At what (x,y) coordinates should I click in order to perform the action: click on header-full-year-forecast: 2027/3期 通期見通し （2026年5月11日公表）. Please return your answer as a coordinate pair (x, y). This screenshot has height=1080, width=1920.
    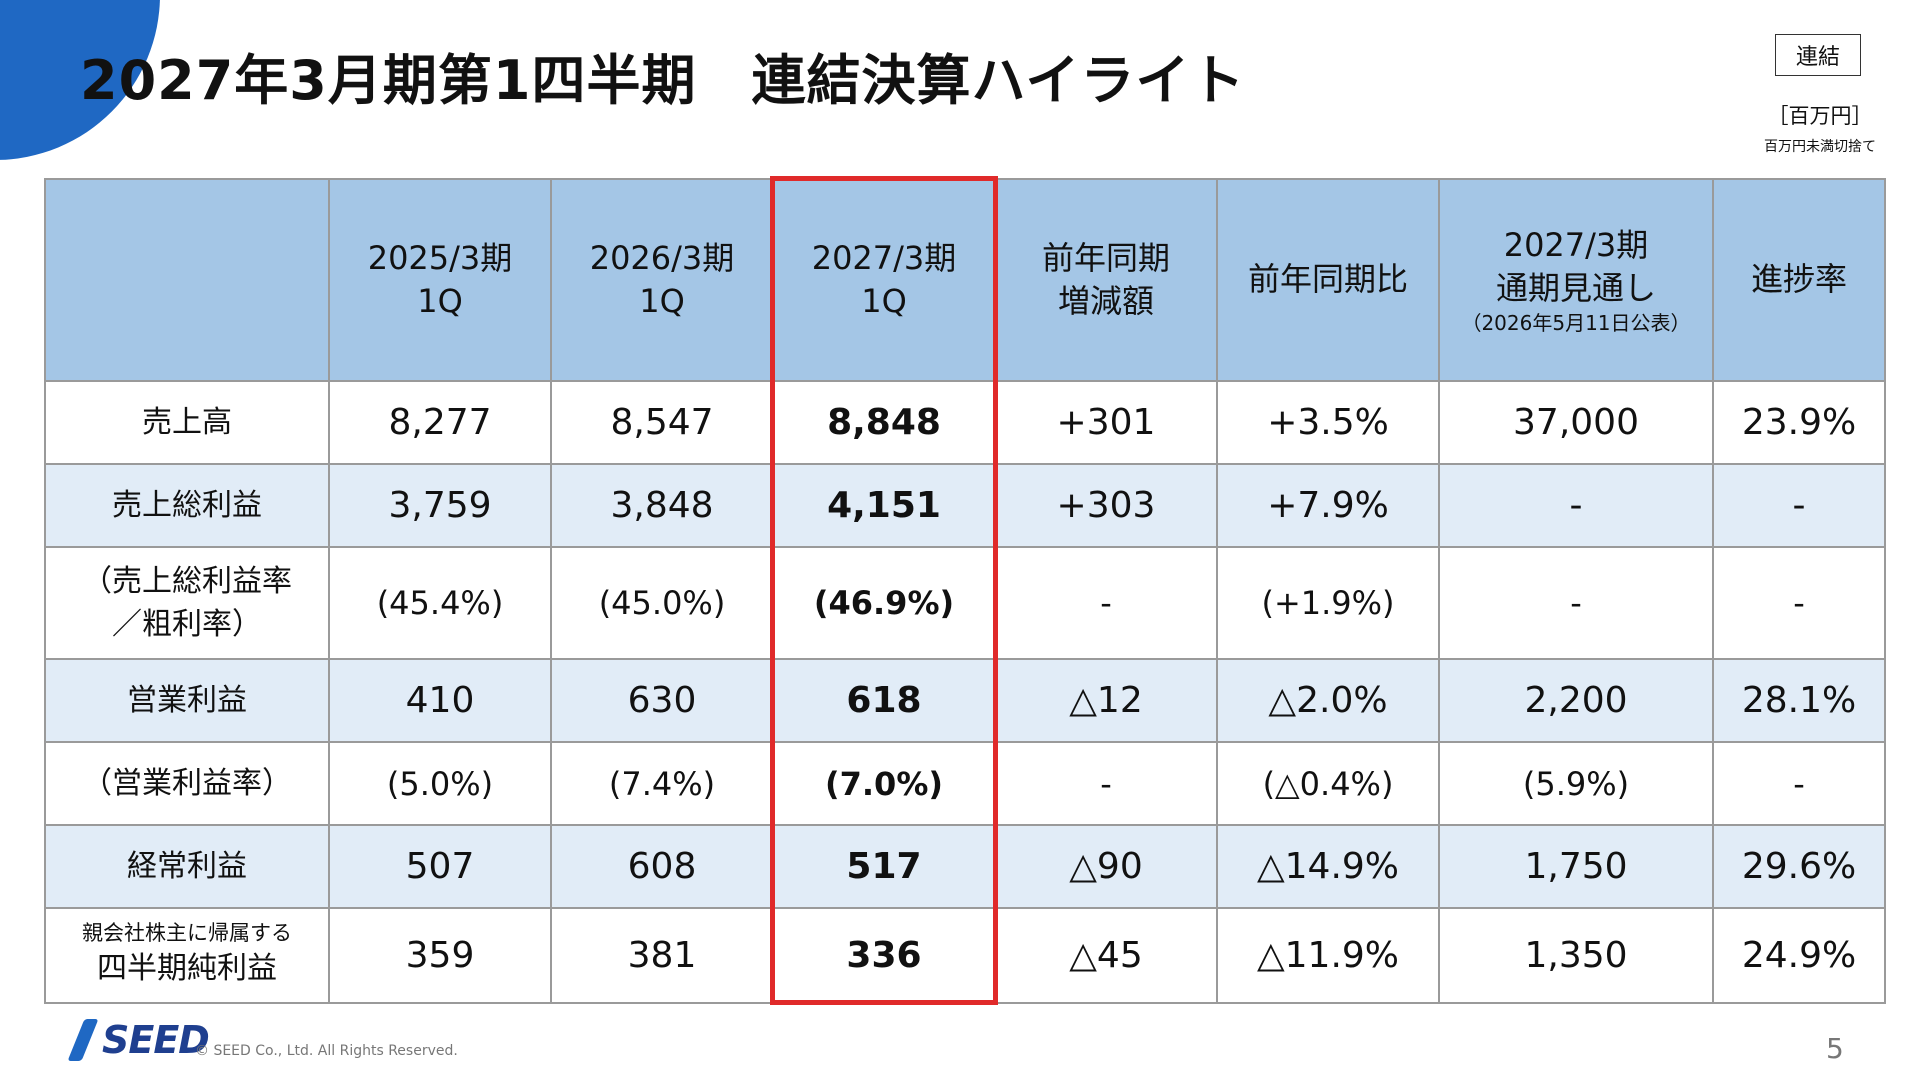
    Looking at the image, I should click on (1576, 280).